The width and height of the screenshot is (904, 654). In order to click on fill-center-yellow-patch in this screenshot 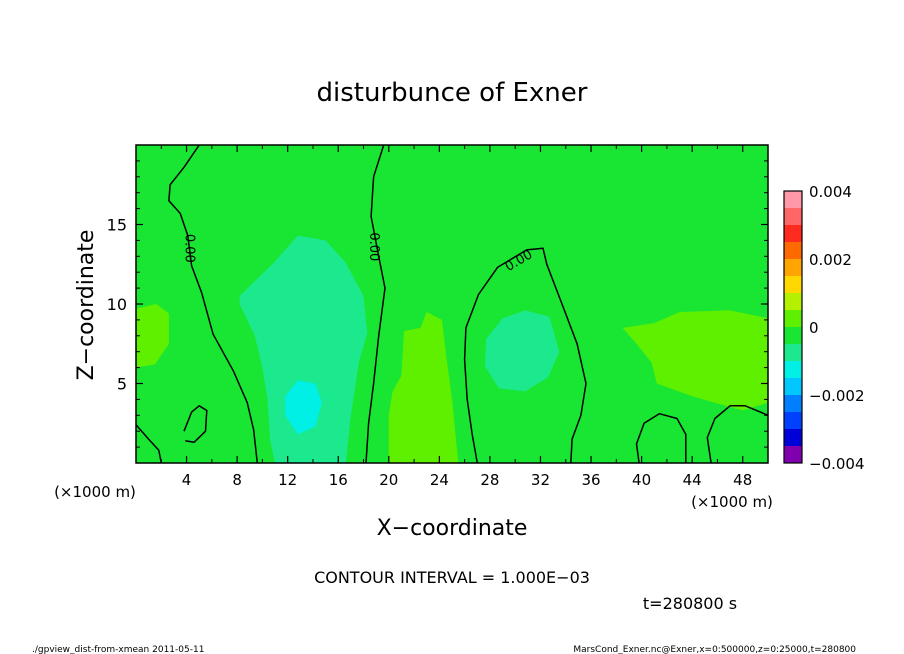, I will do `click(423, 387)`.